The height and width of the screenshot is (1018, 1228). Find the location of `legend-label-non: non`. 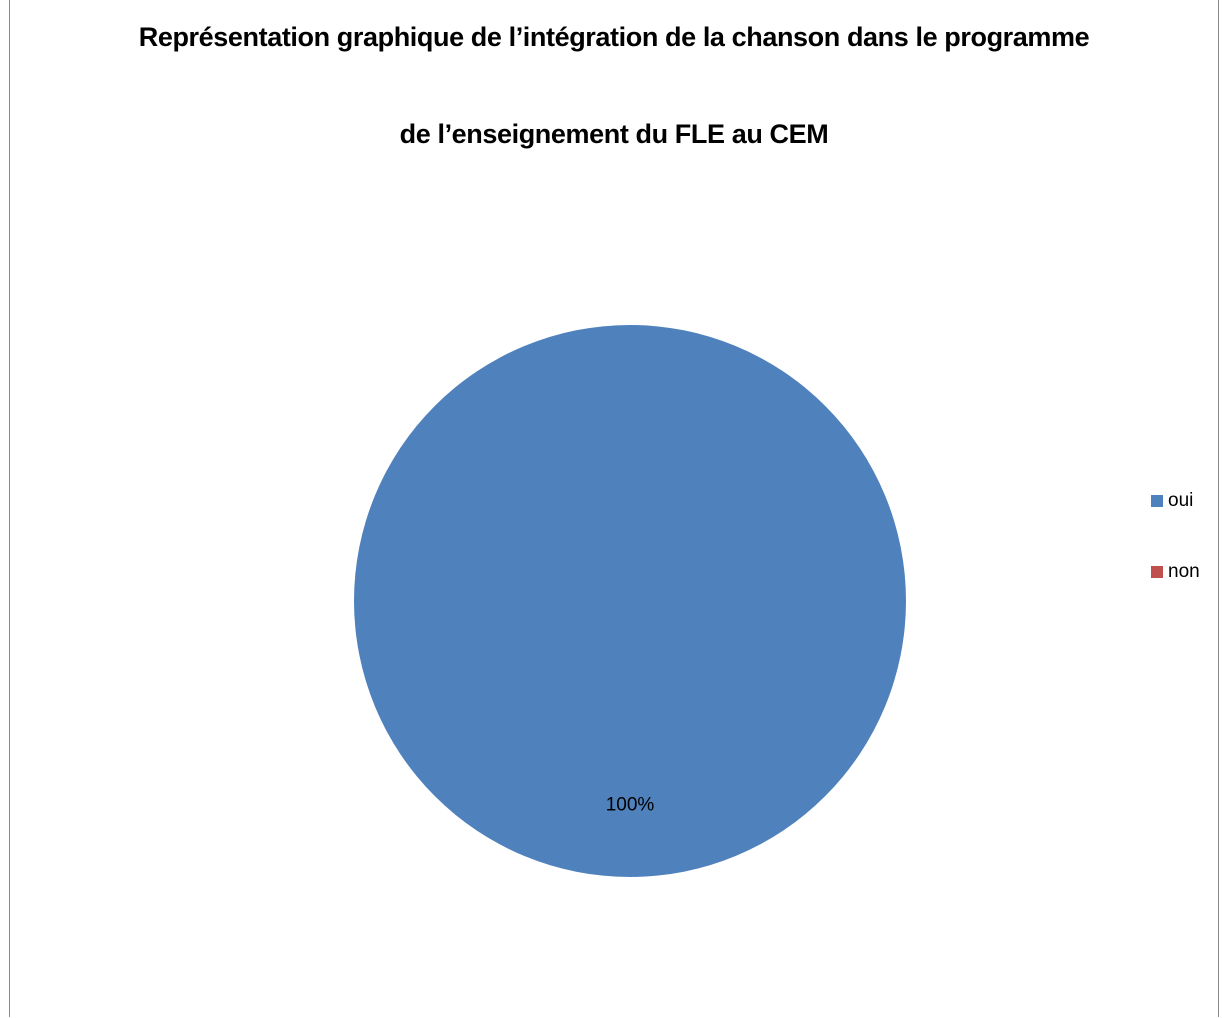

legend-label-non: non is located at coordinates (1184, 571).